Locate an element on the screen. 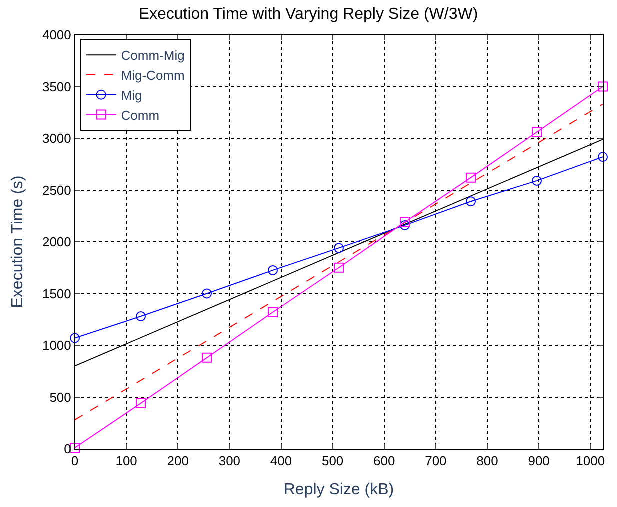 The image size is (617, 507). x-tick-label: 400 is located at coordinates (281, 461).